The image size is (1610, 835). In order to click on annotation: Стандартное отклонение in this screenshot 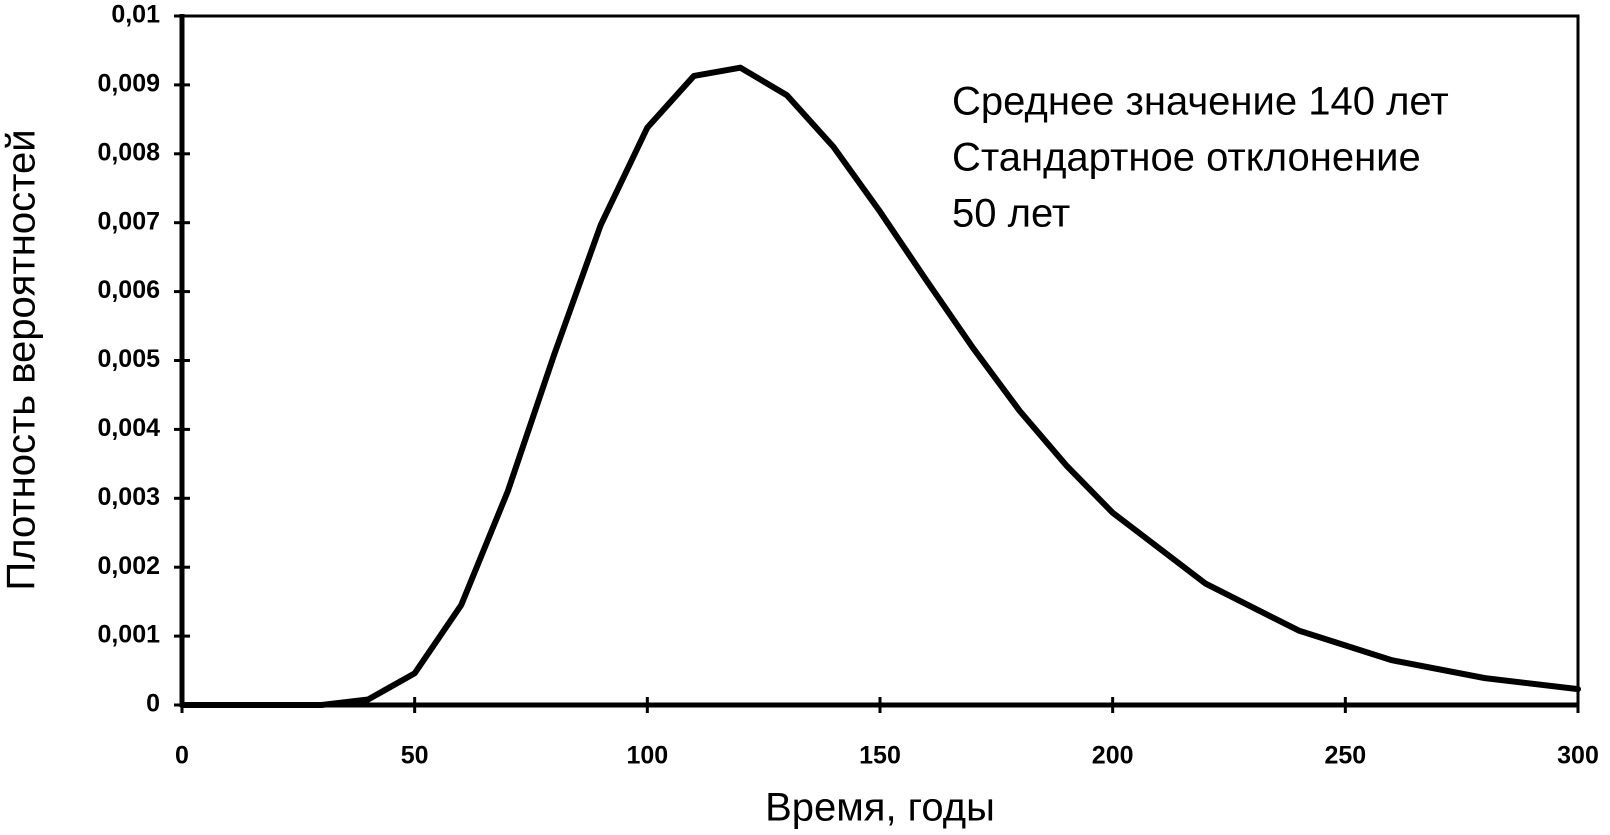, I will do `click(1186, 158)`.